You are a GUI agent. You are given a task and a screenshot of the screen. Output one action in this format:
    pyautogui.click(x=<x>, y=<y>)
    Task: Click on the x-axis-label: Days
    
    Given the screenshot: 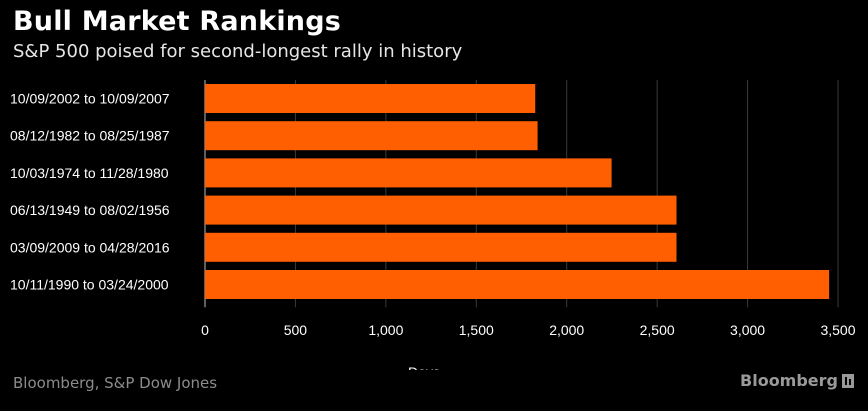 What is the action you would take?
    pyautogui.click(x=424, y=367)
    